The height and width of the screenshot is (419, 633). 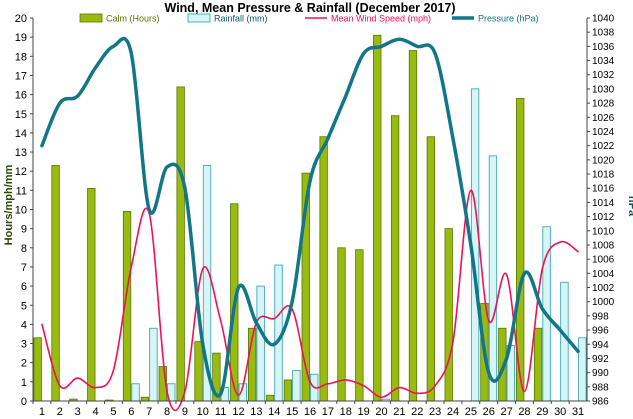 I want to click on y-left-tick-label: 14, so click(x=21, y=134).